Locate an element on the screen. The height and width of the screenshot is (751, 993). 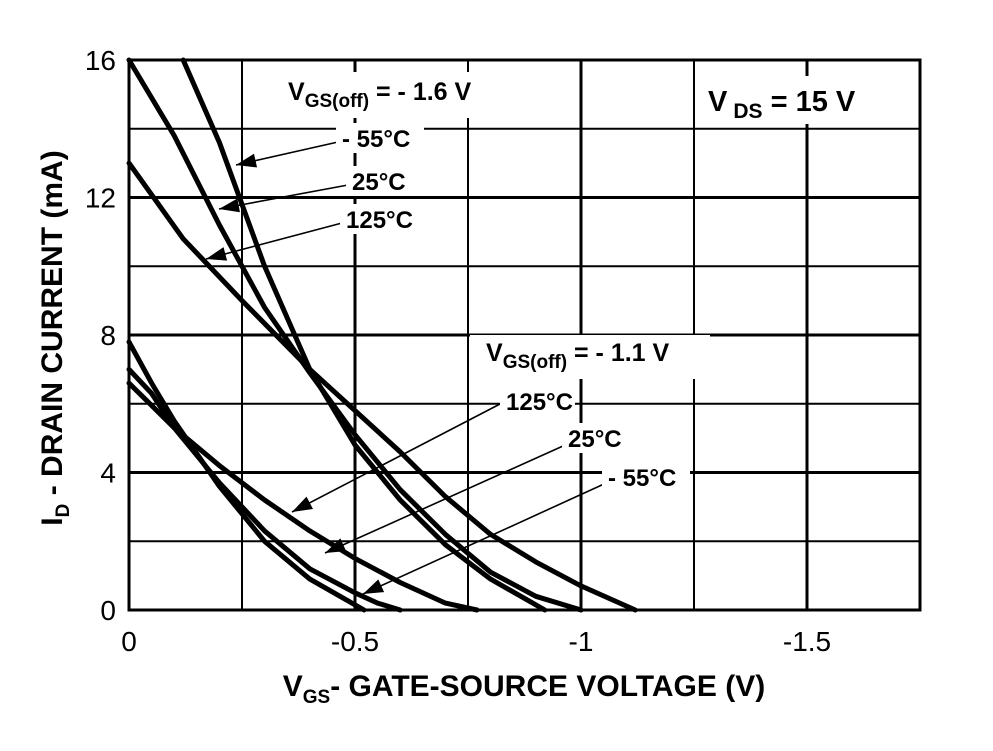
y-tick-label: 0 is located at coordinates (108, 610).